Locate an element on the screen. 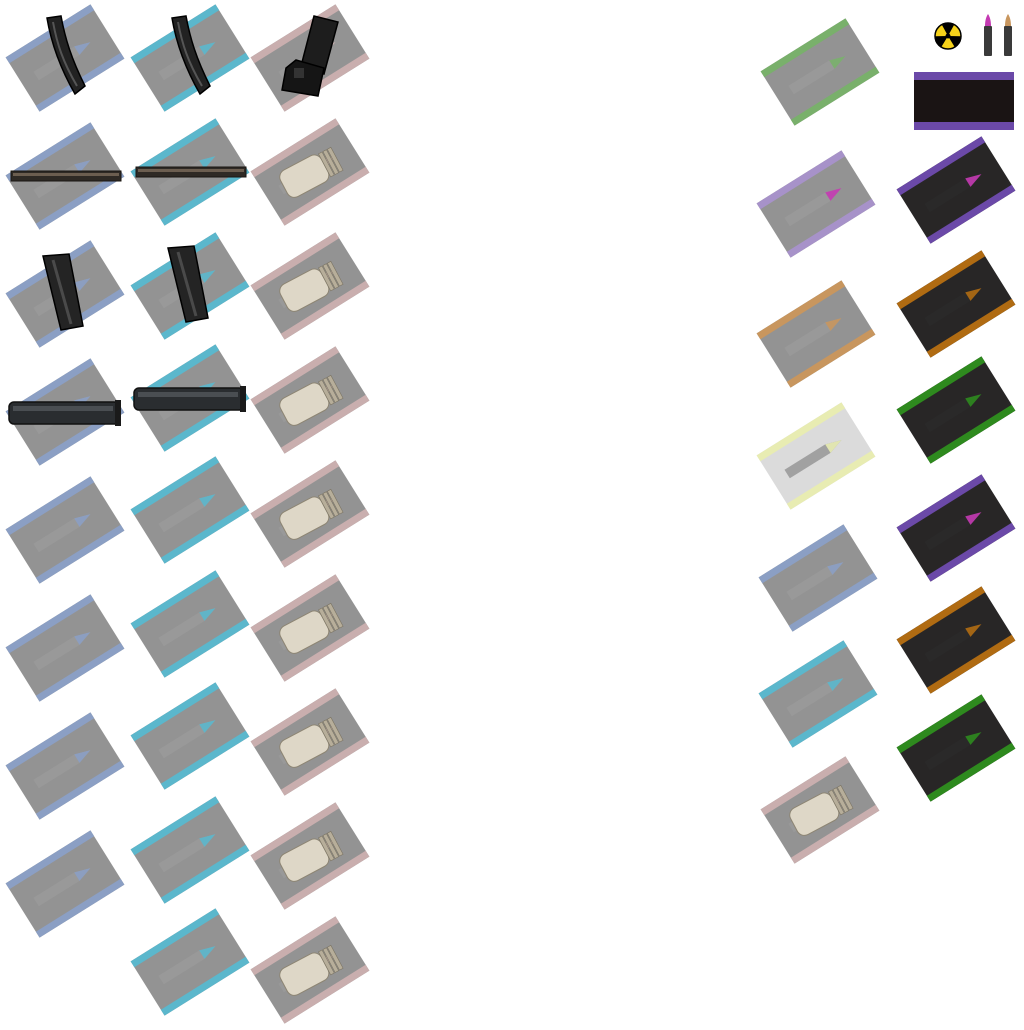 This screenshot has width=1024, height=1030. ammo-tile-blue-straight-mag is located at coordinates (65, 294).